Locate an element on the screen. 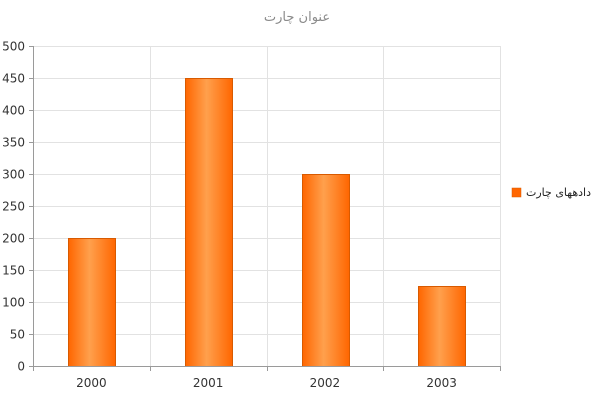  y-tick-label: 250 is located at coordinates (13, 207).